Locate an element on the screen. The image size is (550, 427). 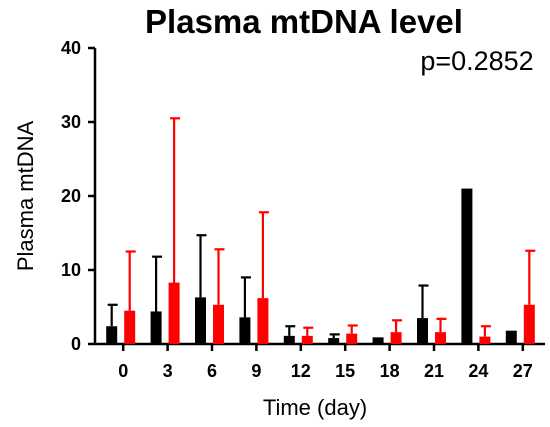
x-tick-label: 0 is located at coordinates (123, 371).